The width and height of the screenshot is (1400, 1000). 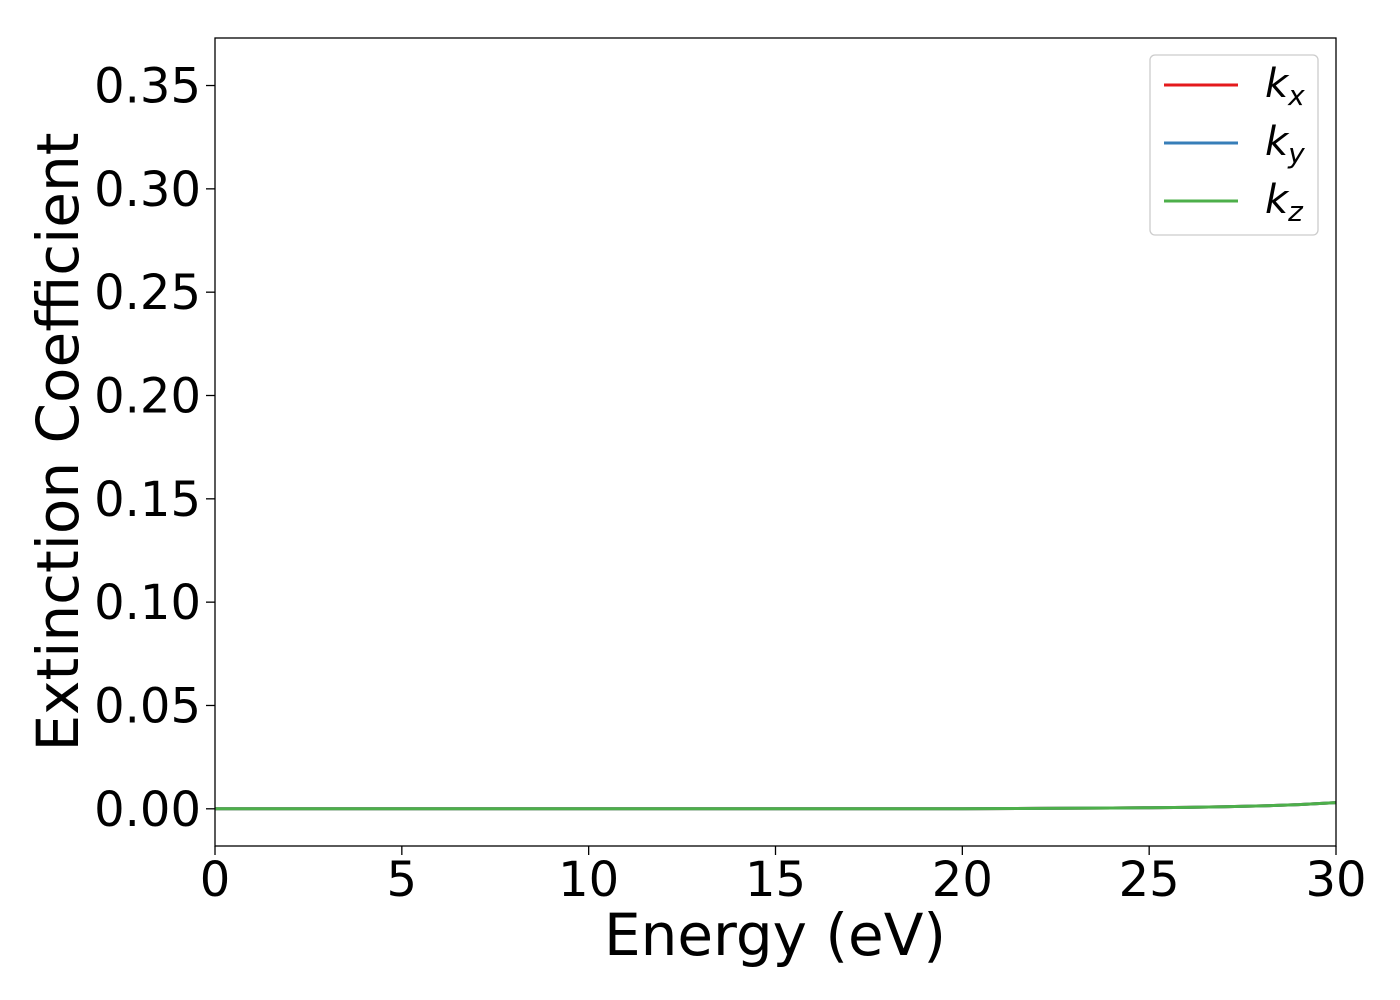 I want to click on x-tick-label: 20, so click(x=962, y=880).